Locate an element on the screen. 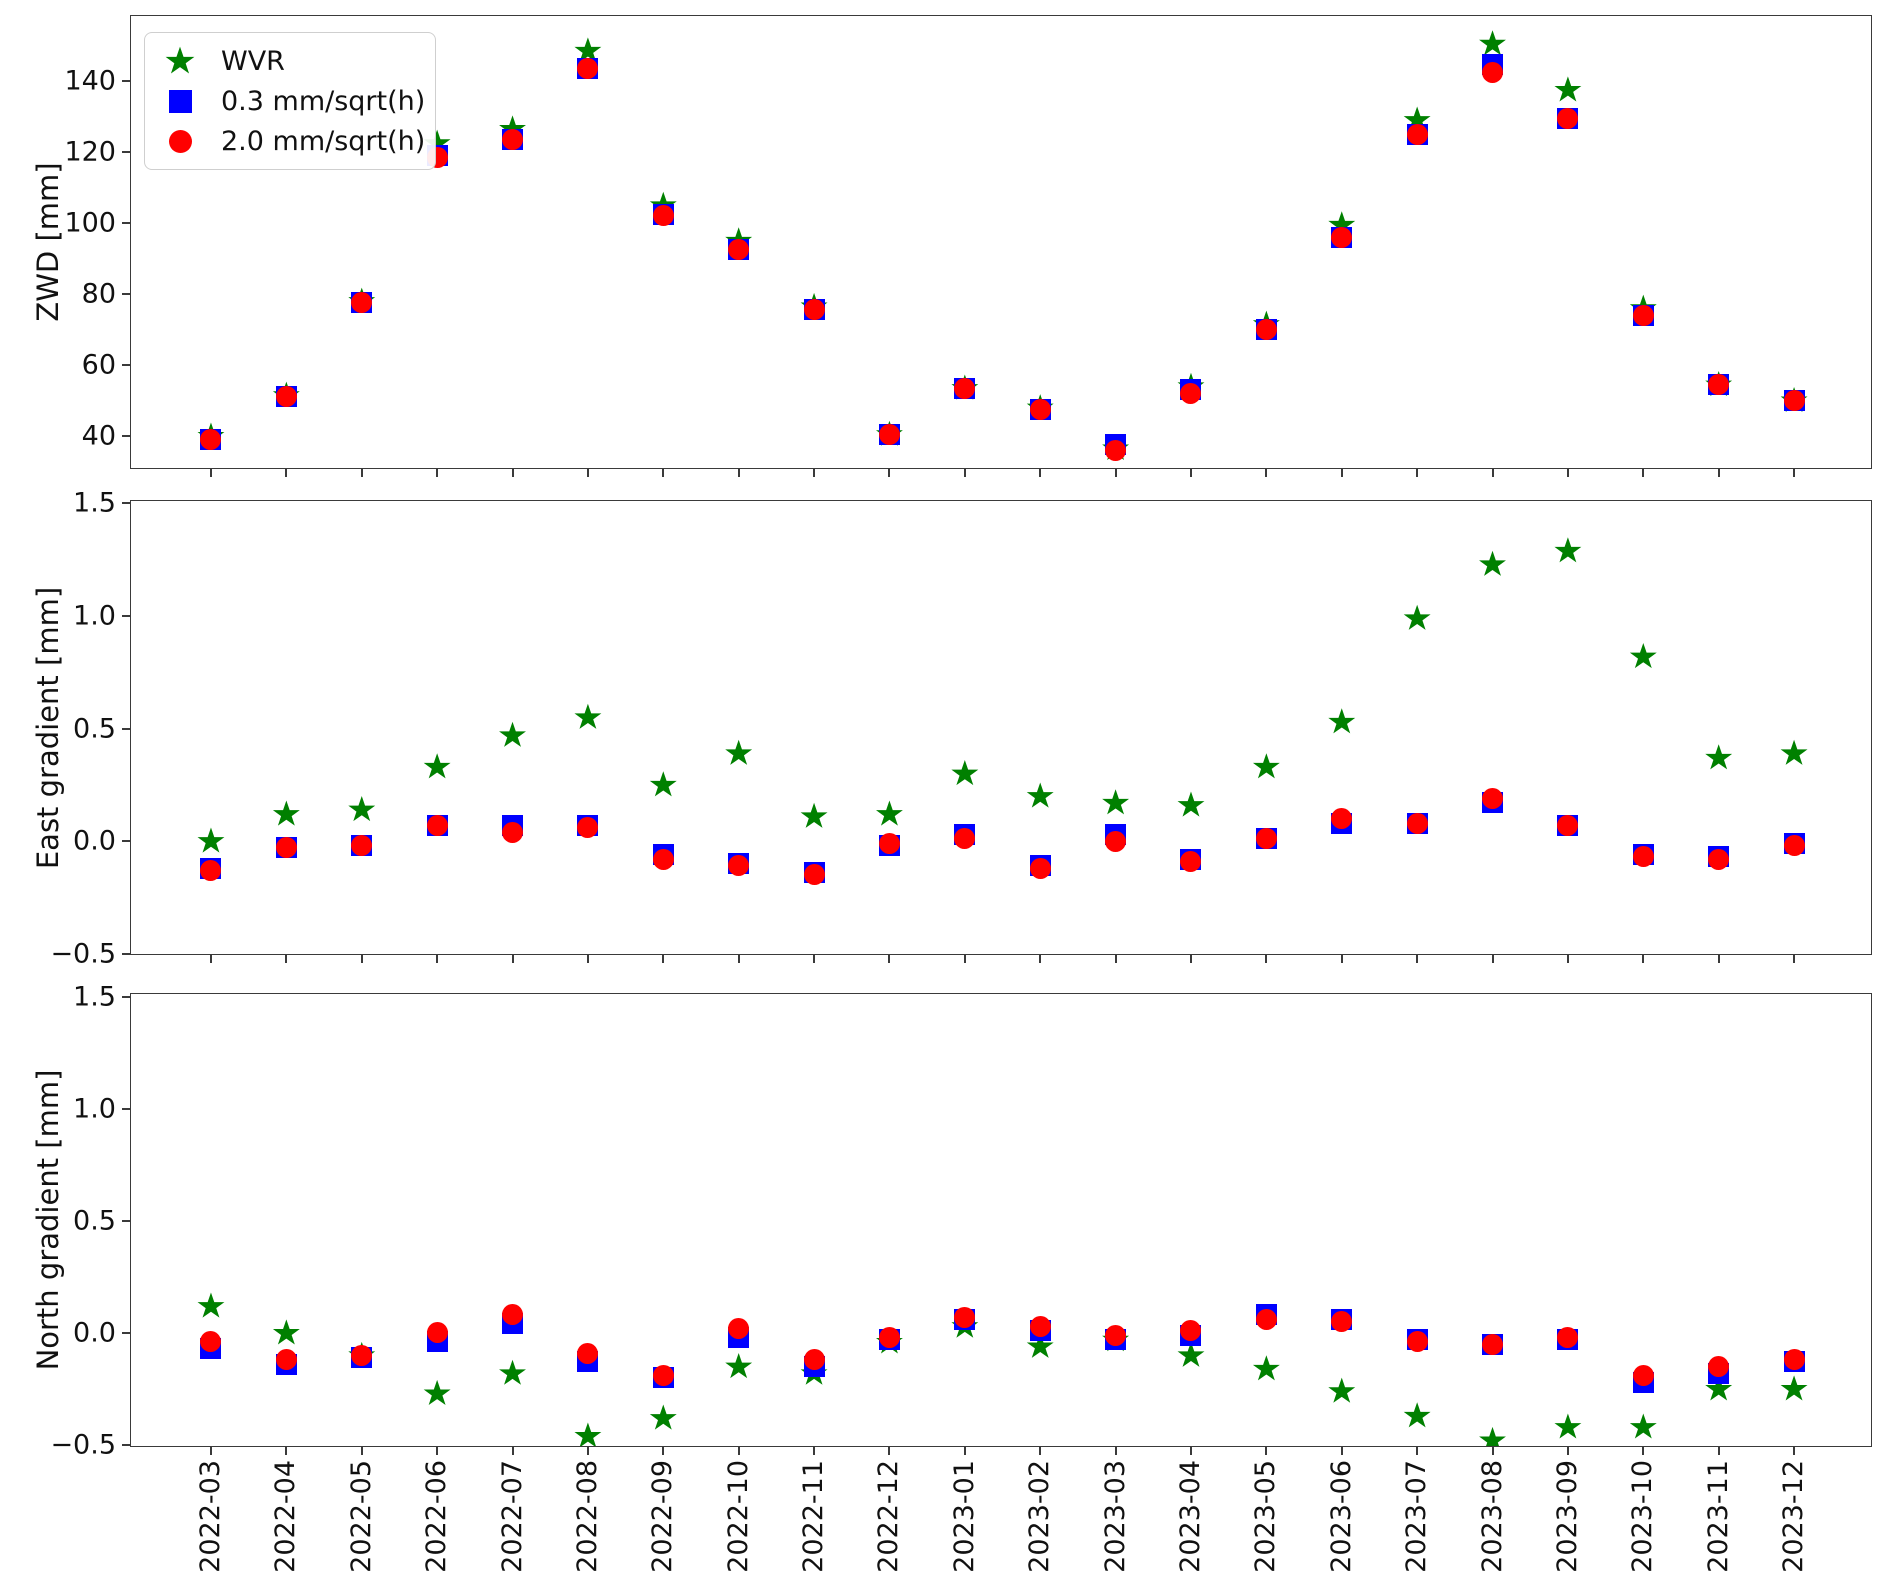 The image size is (1892, 1596). legend-marker-cell is located at coordinates (180, 141).